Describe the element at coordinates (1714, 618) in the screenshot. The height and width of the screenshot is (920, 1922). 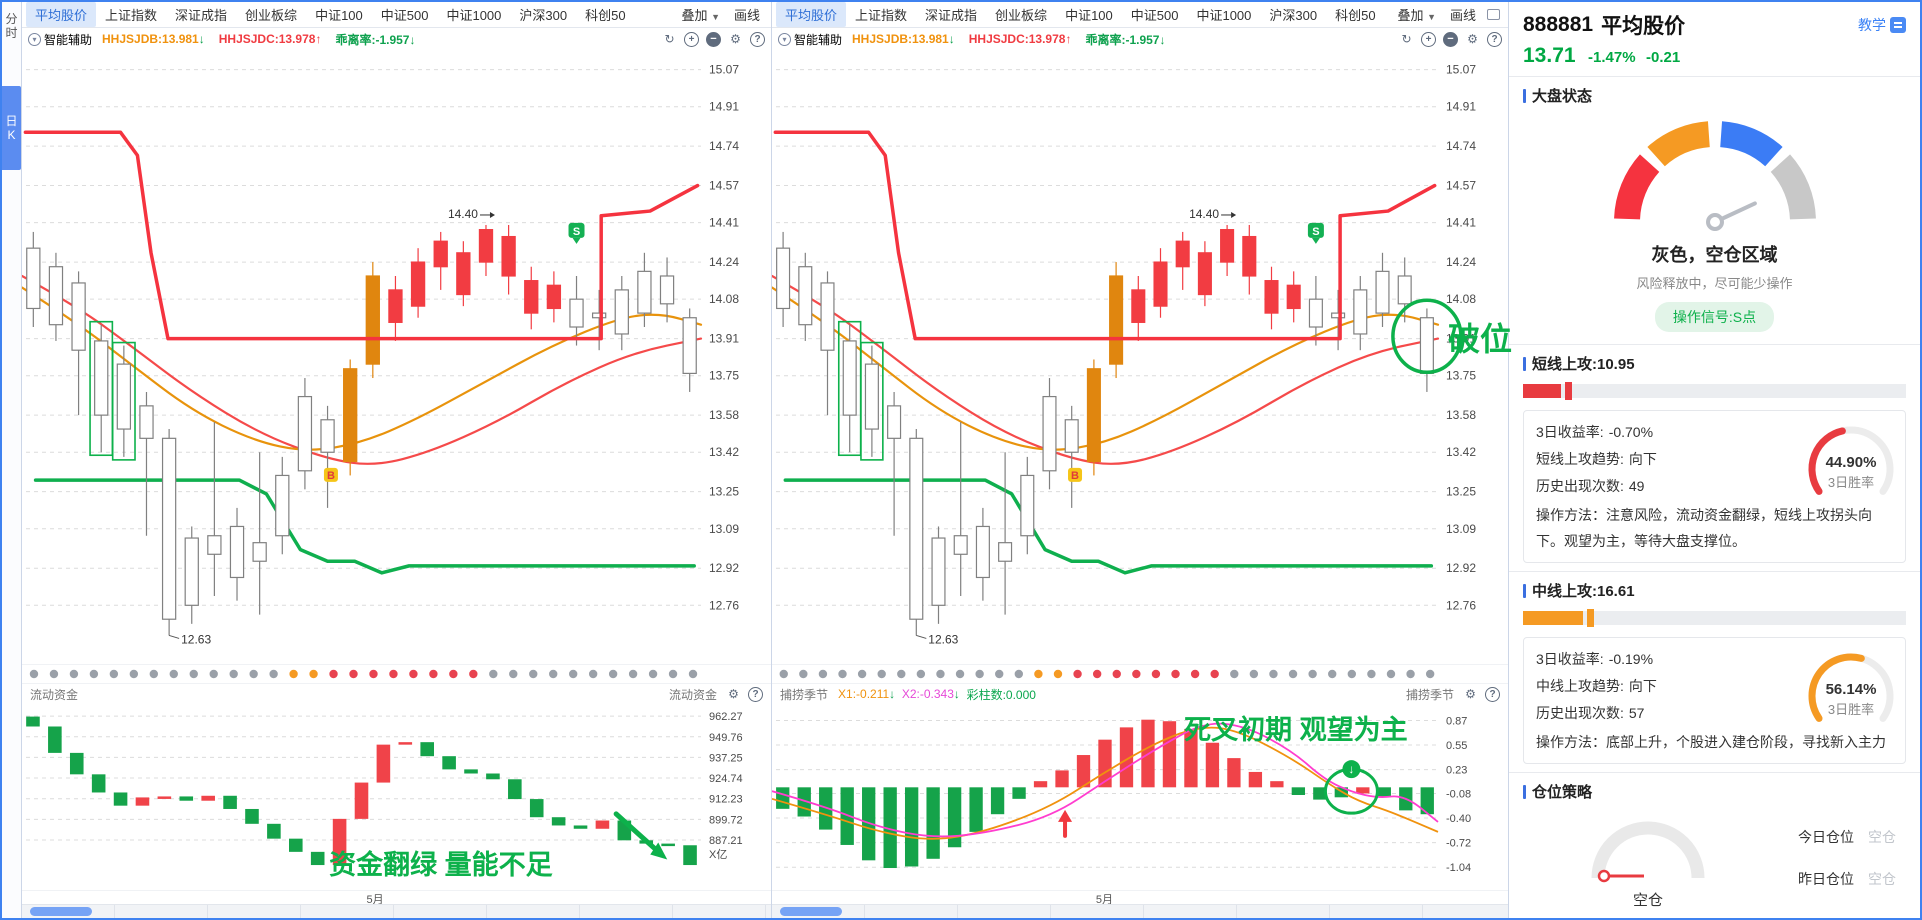
I see `mid-attack-progress` at that location.